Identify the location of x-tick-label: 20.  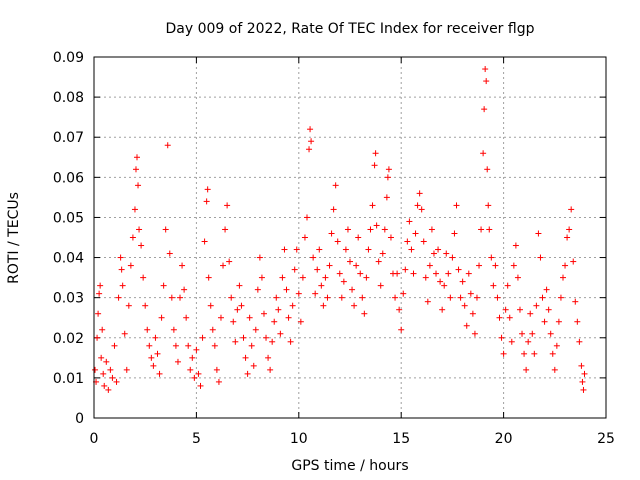
(504, 439).